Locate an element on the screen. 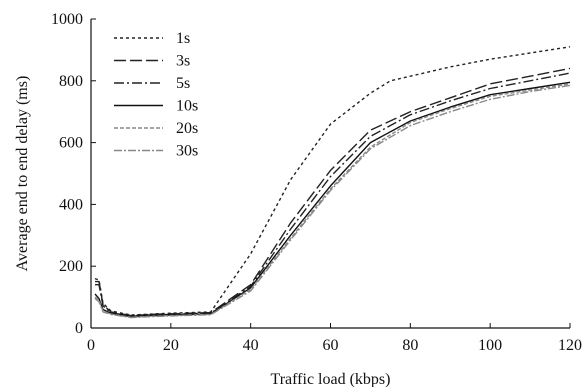 The width and height of the screenshot is (587, 387). x-tick-label: 40 is located at coordinates (251, 345).